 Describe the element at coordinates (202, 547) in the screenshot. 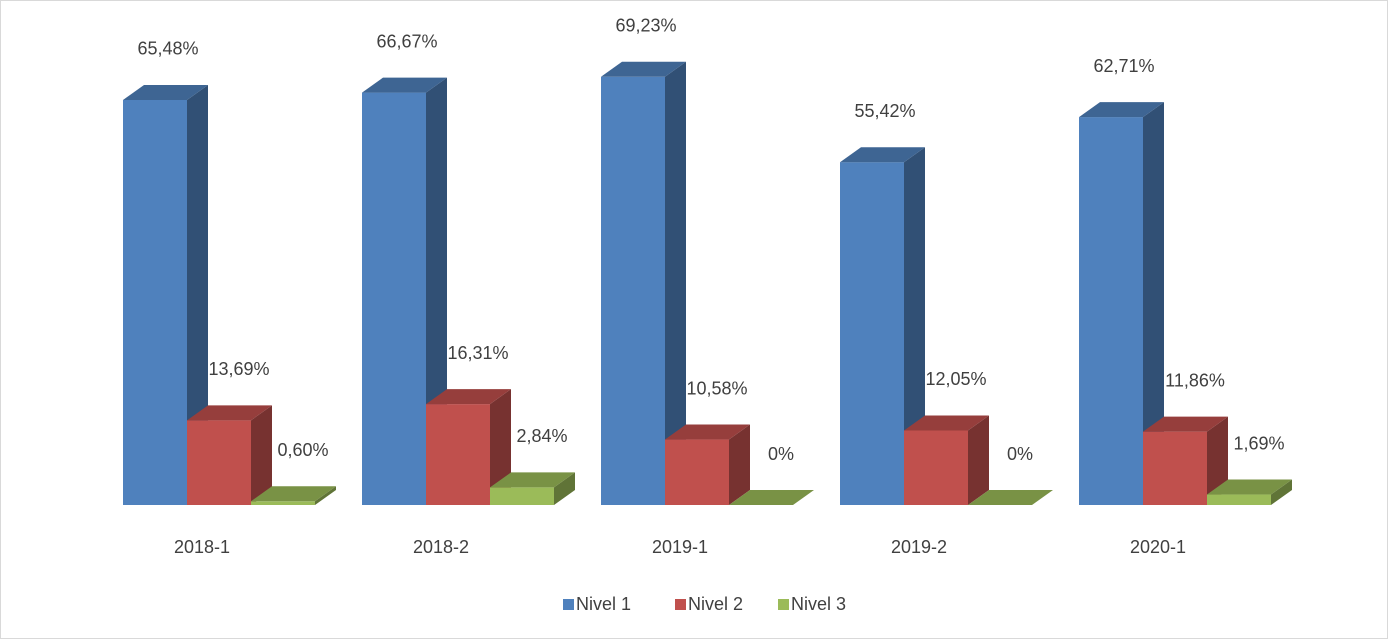

I see `x-tick-label: 2018-1` at that location.